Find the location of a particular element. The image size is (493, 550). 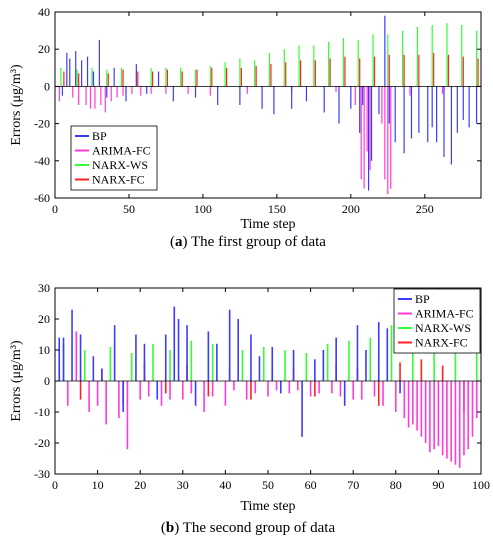

x-tick-label: 60 is located at coordinates (311, 485).